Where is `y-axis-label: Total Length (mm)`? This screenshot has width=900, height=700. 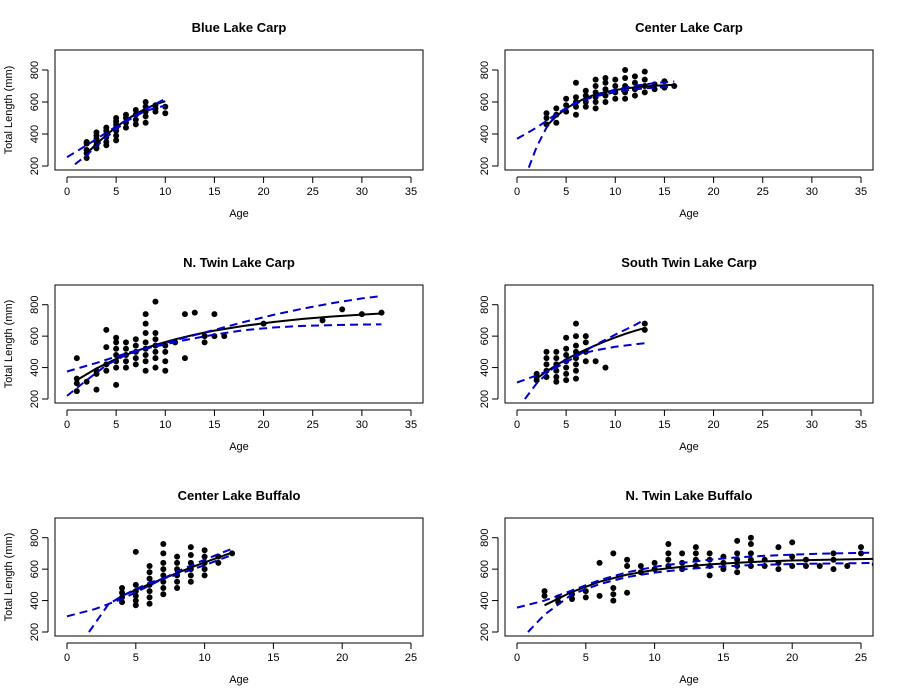 y-axis-label: Total Length (mm) is located at coordinates (9, 577).